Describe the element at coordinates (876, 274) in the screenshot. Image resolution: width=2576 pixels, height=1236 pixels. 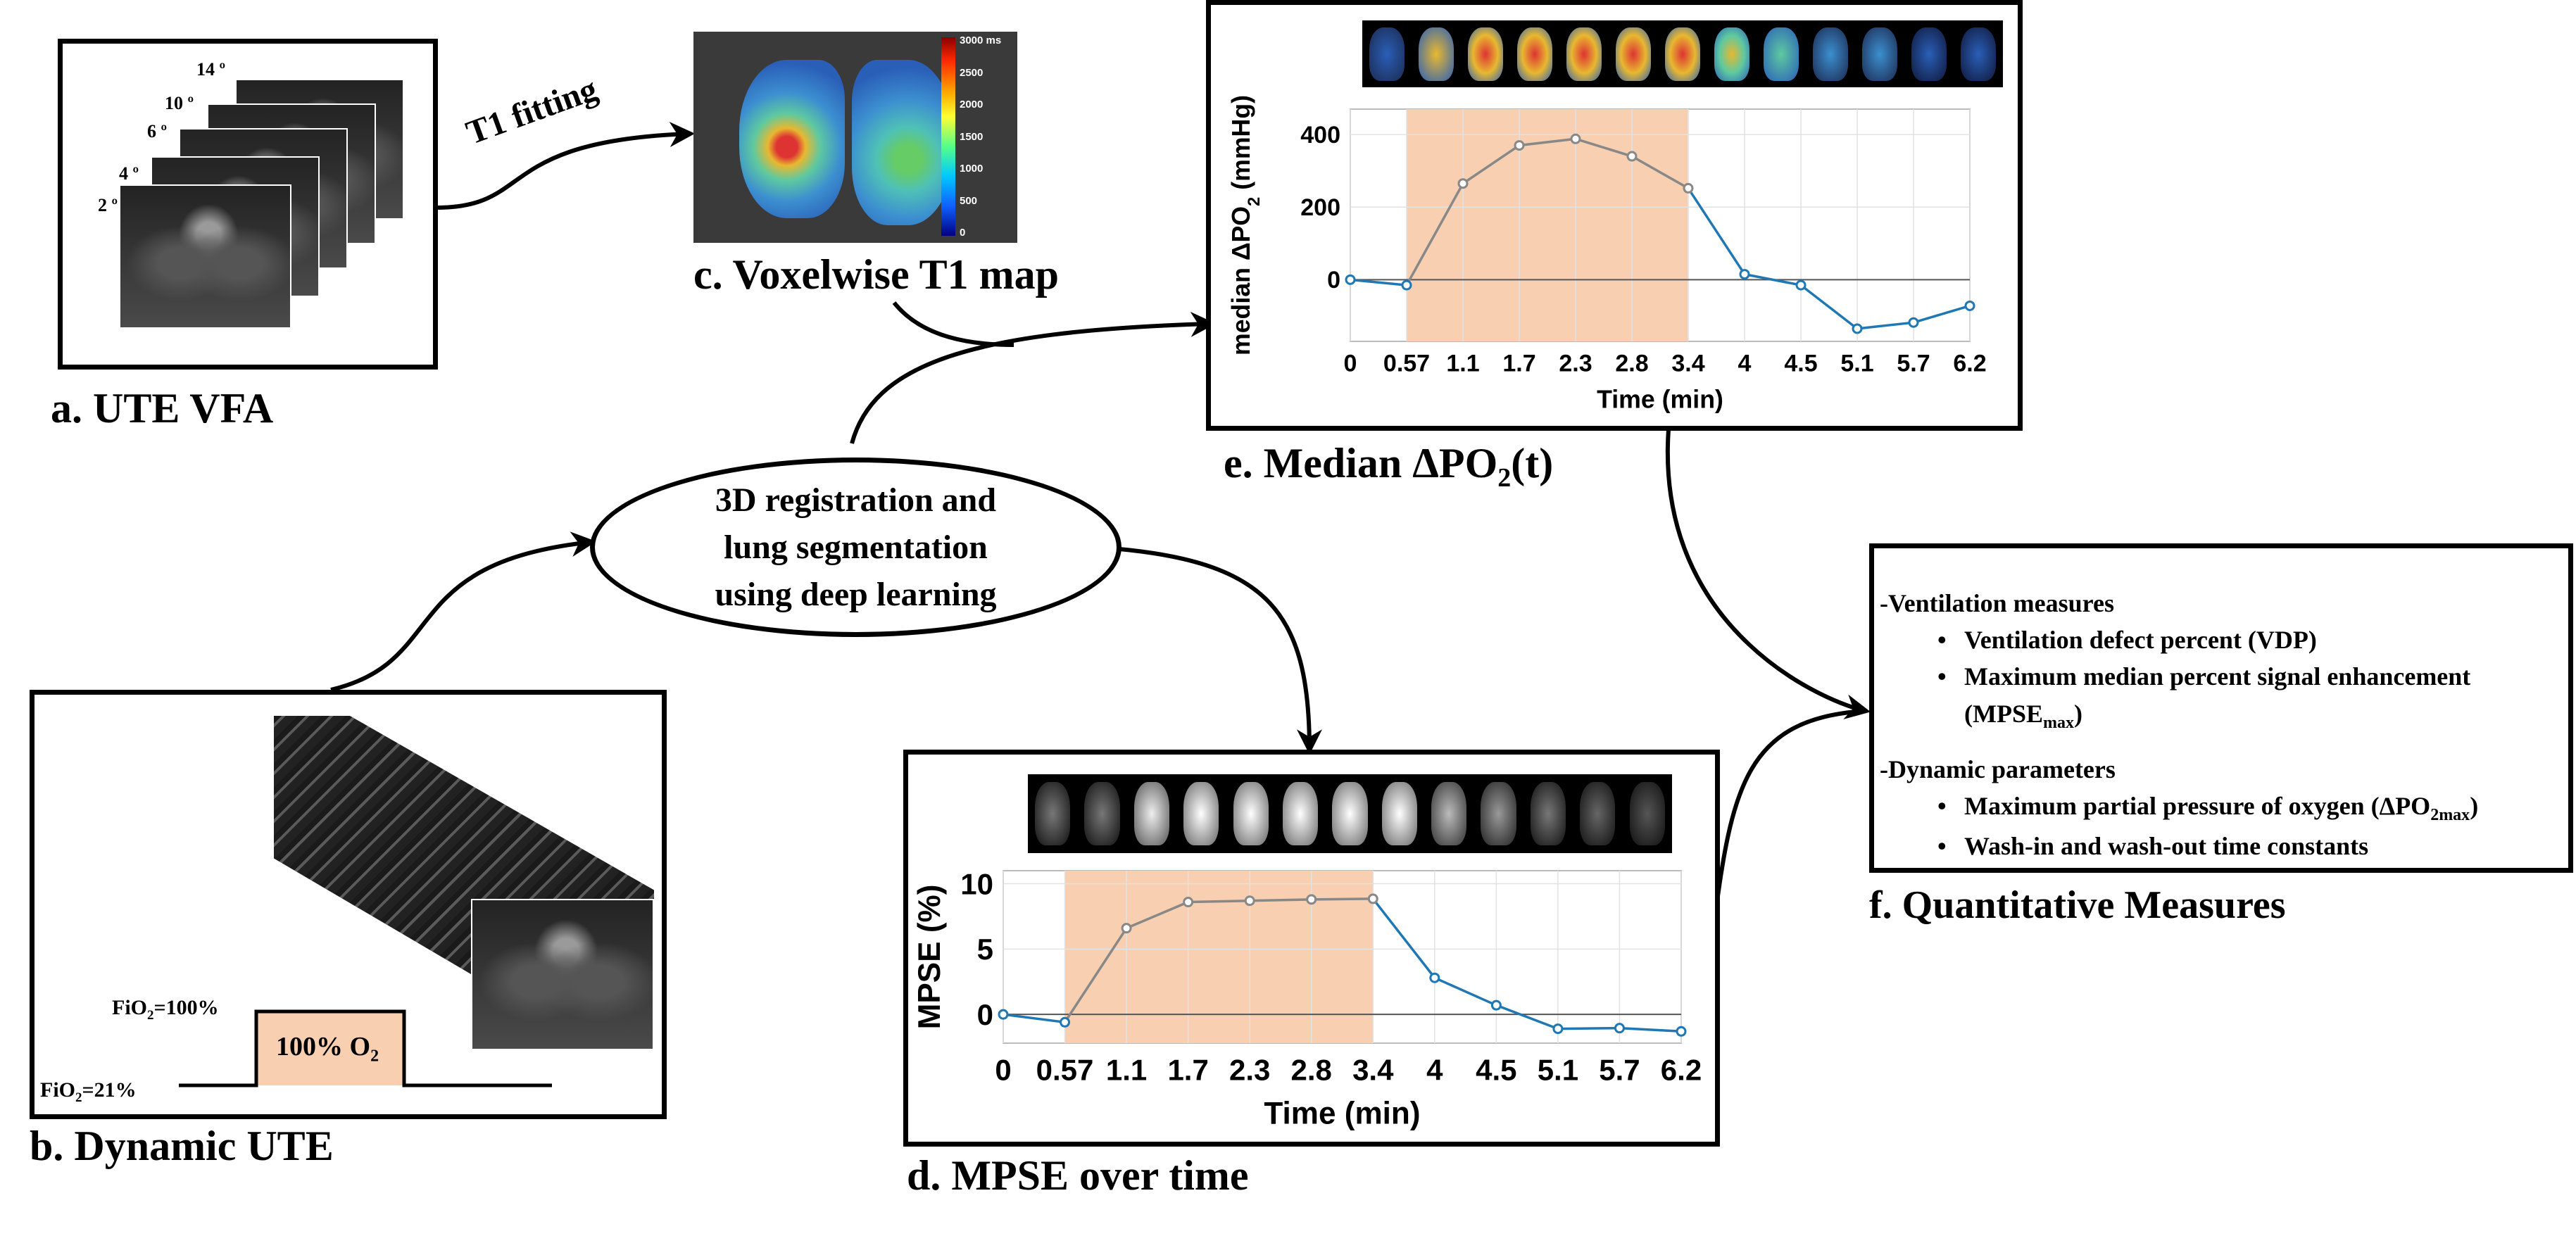
I see `caption-c: c. Voxelwise T1 map` at that location.